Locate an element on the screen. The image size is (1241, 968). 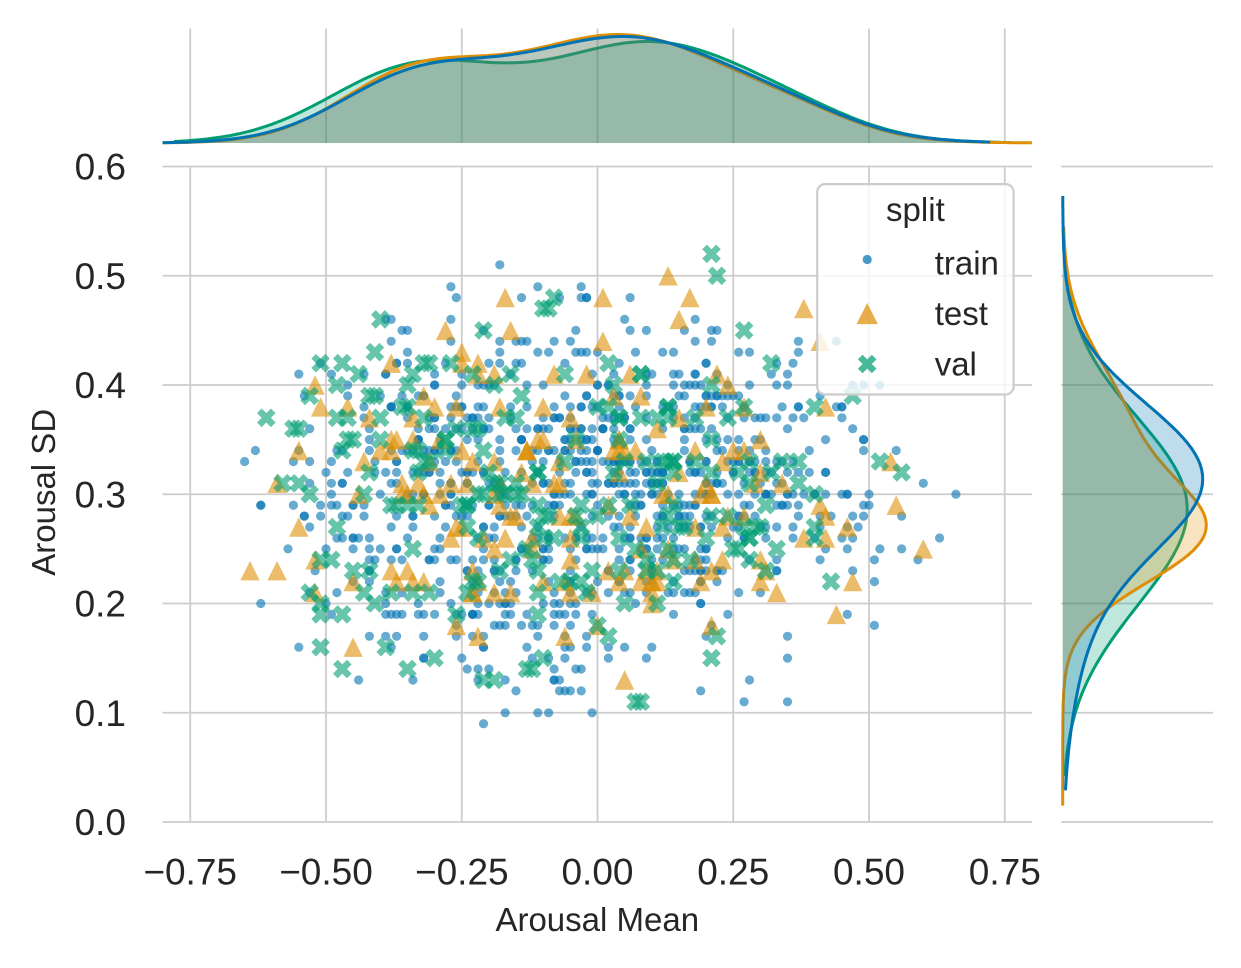
svg-text: −0.50 is located at coordinates (326, 871).